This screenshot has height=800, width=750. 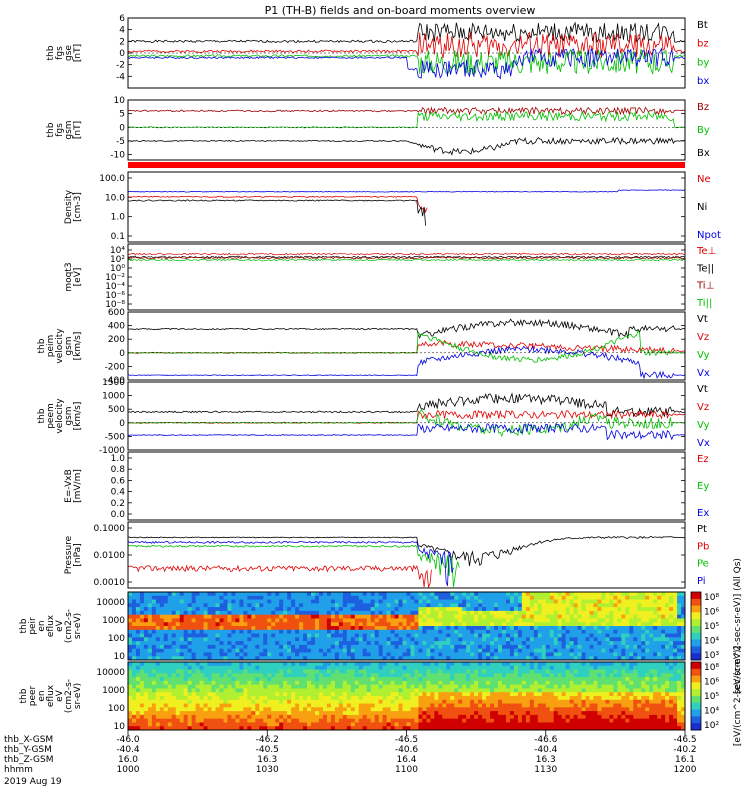 I want to click on y-tick-label: 500, so click(x=116, y=410).